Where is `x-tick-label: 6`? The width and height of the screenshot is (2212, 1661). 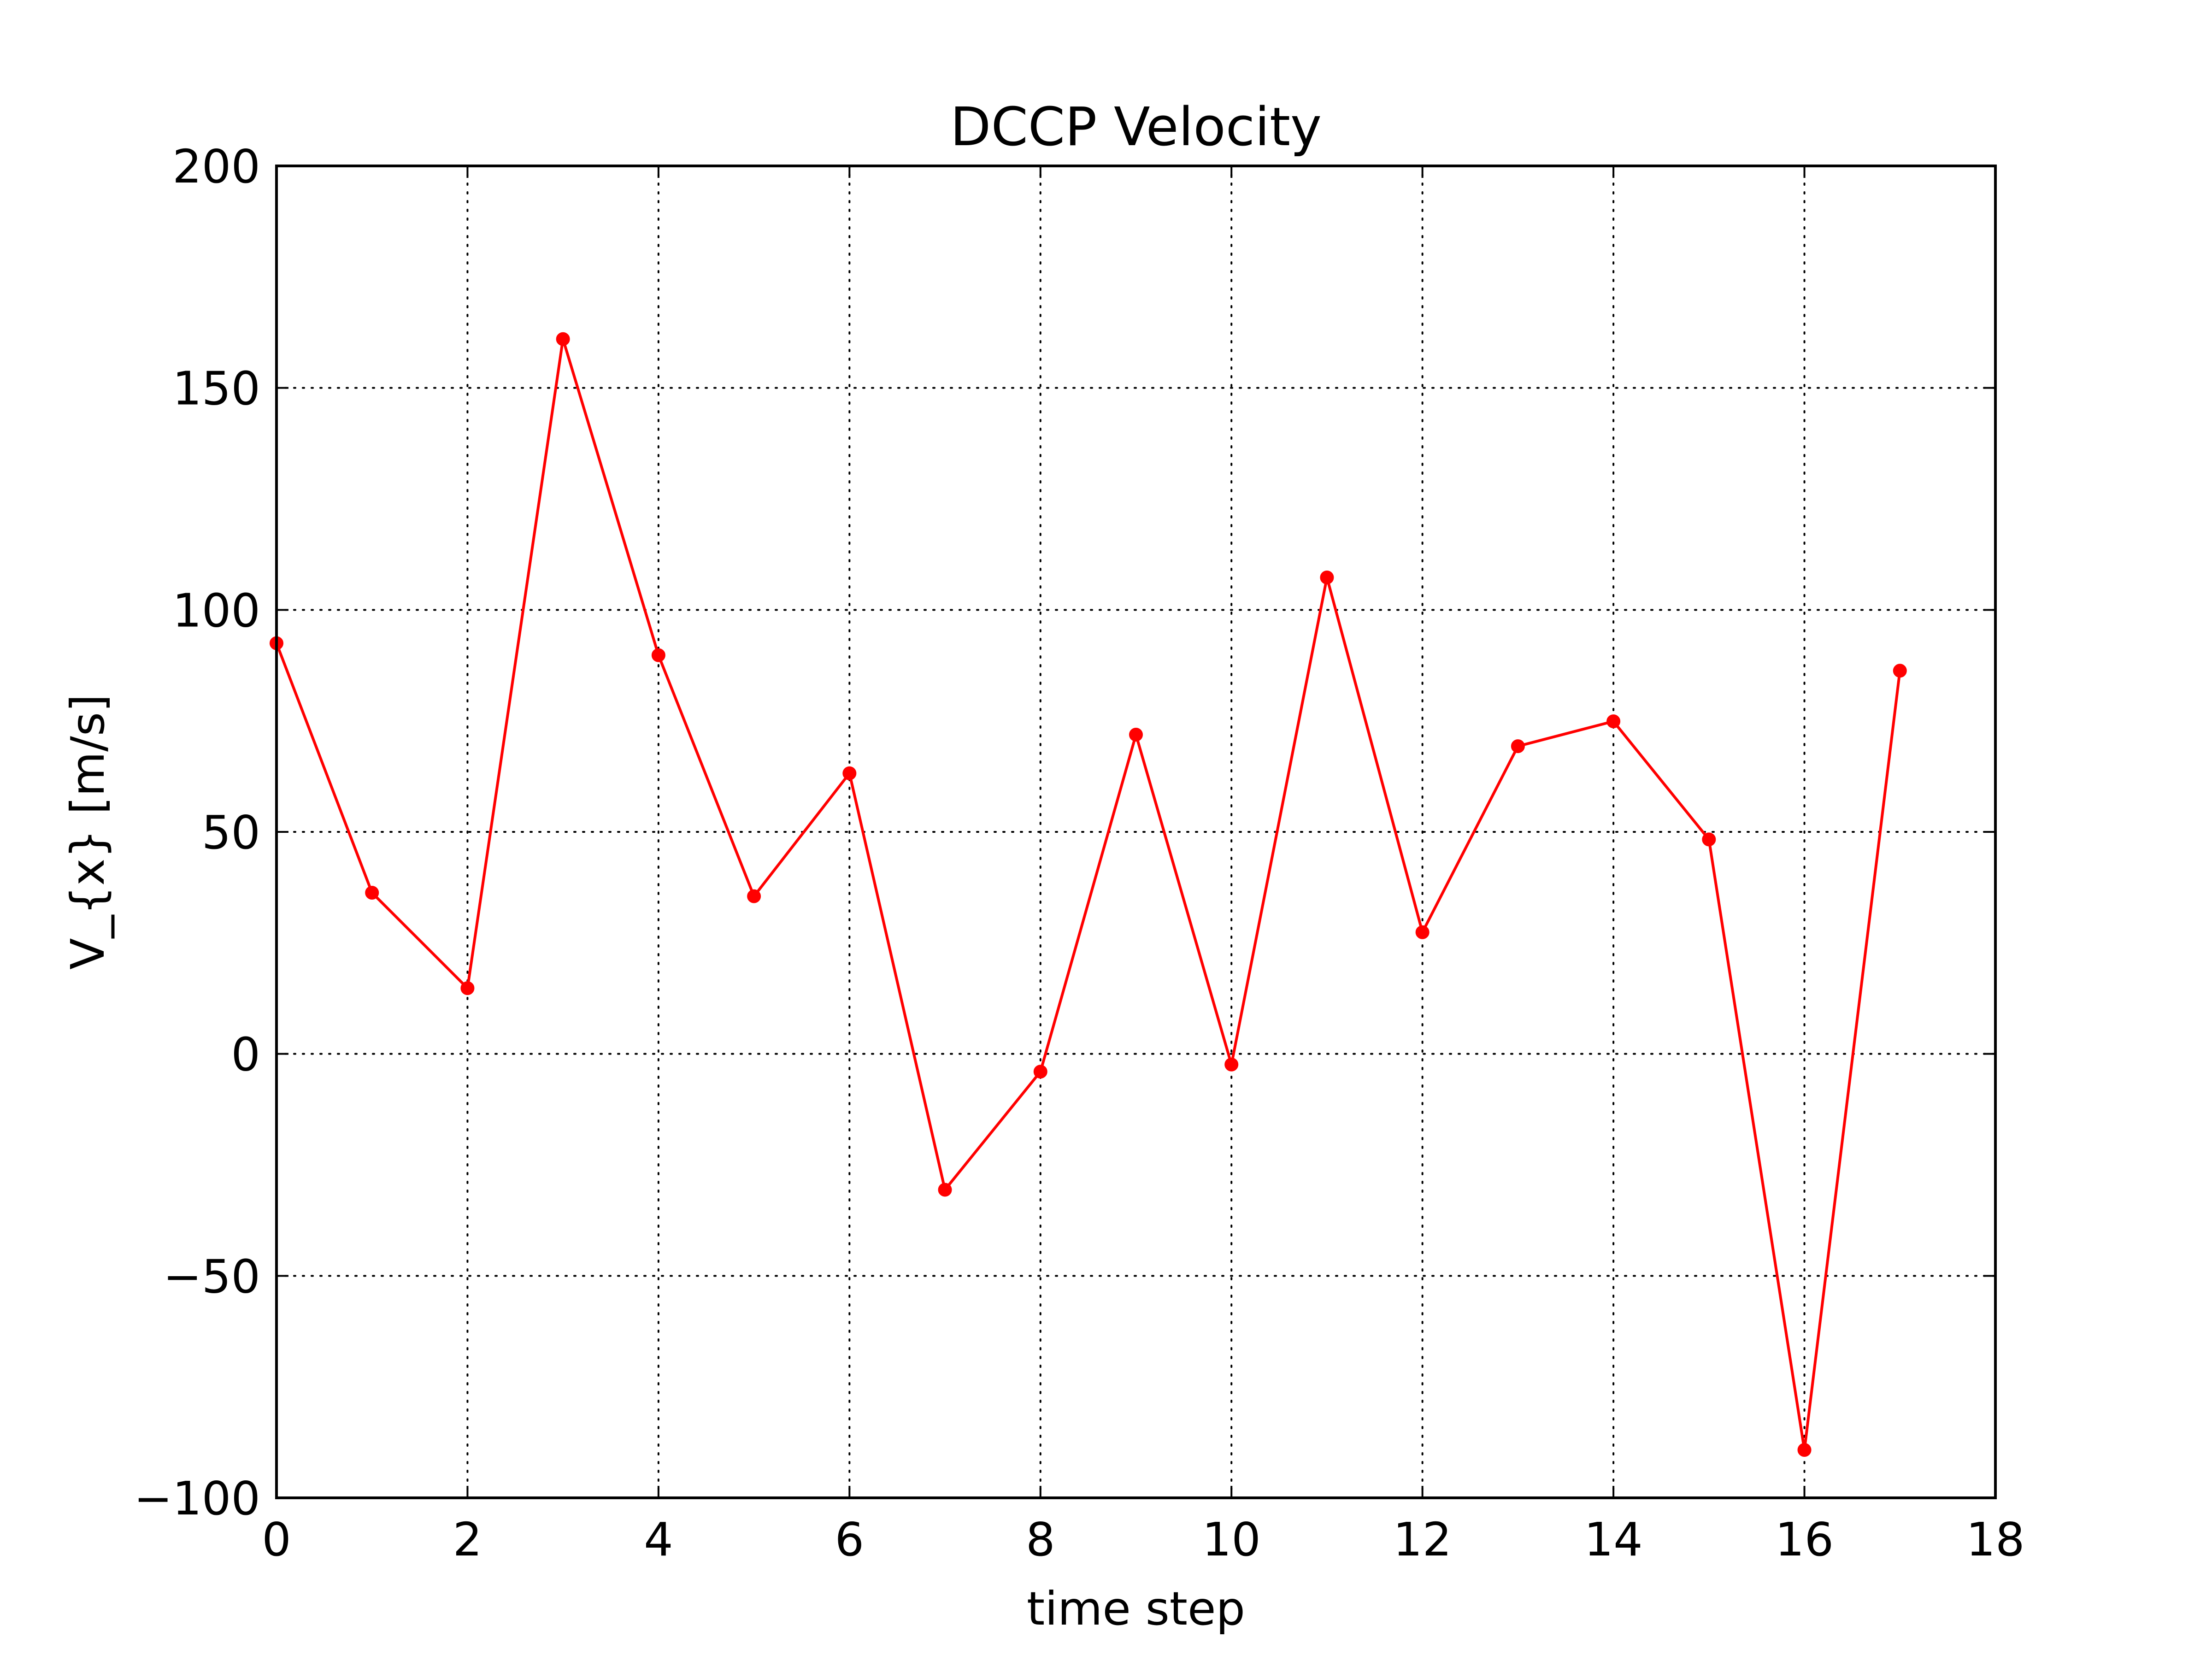 x-tick-label: 6 is located at coordinates (850, 1540).